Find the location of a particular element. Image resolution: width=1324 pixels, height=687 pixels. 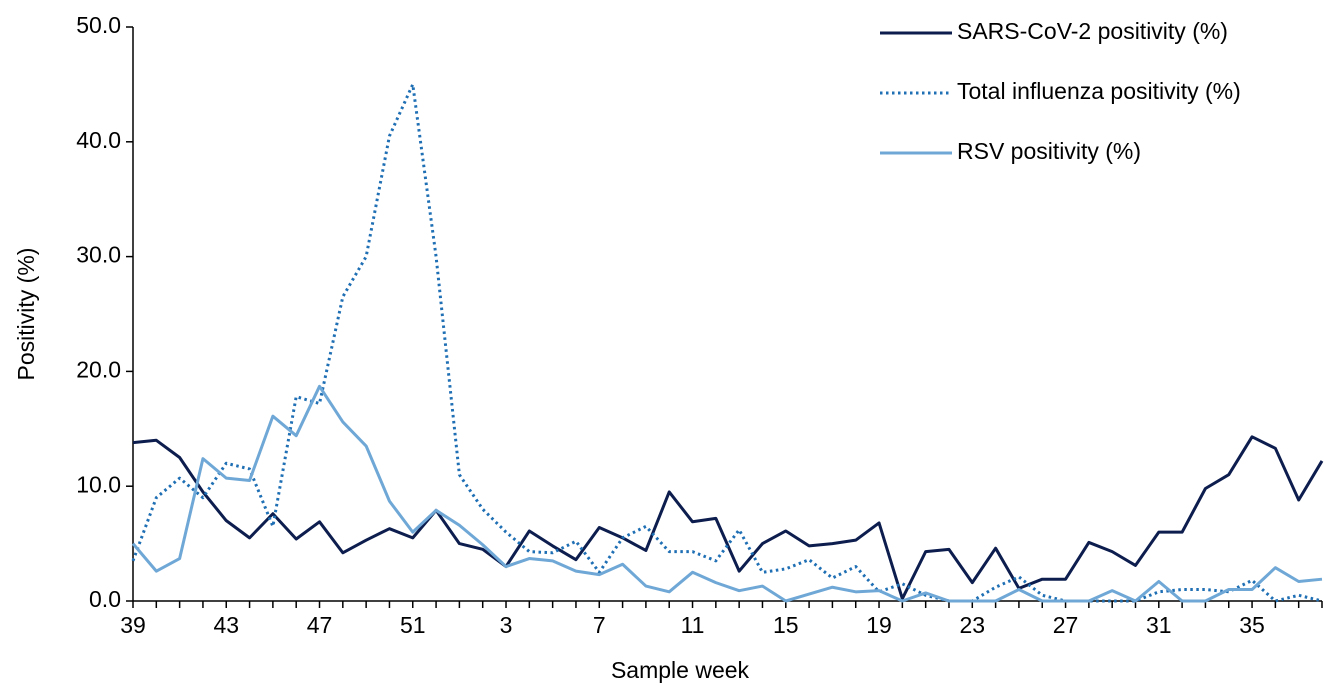

legend-label: RSV positivity (%) is located at coordinates (1049, 151).